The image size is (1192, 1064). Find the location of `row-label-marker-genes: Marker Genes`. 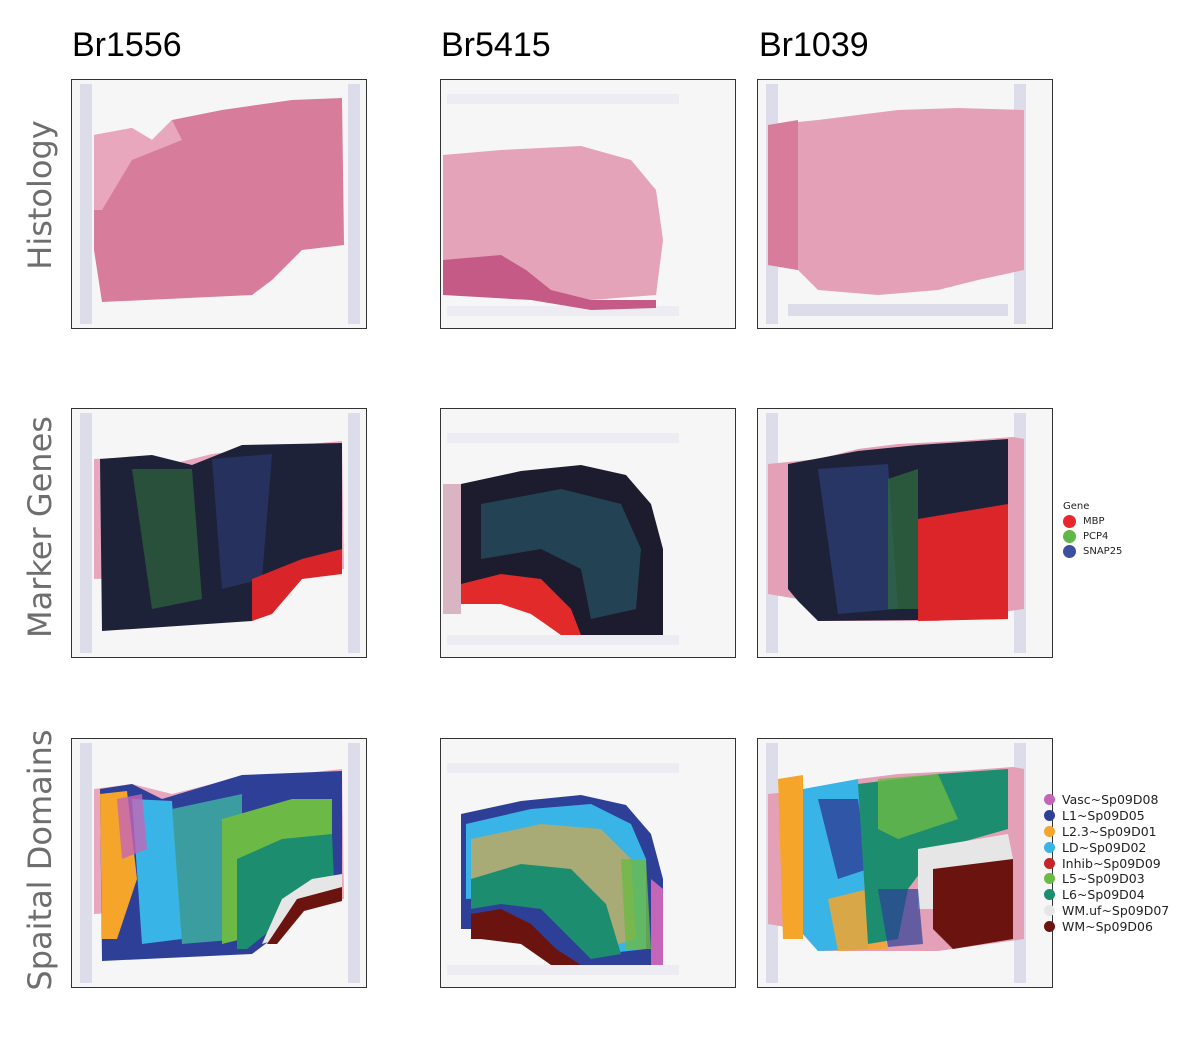

row-label-marker-genes: Marker Genes is located at coordinates (40, 527).